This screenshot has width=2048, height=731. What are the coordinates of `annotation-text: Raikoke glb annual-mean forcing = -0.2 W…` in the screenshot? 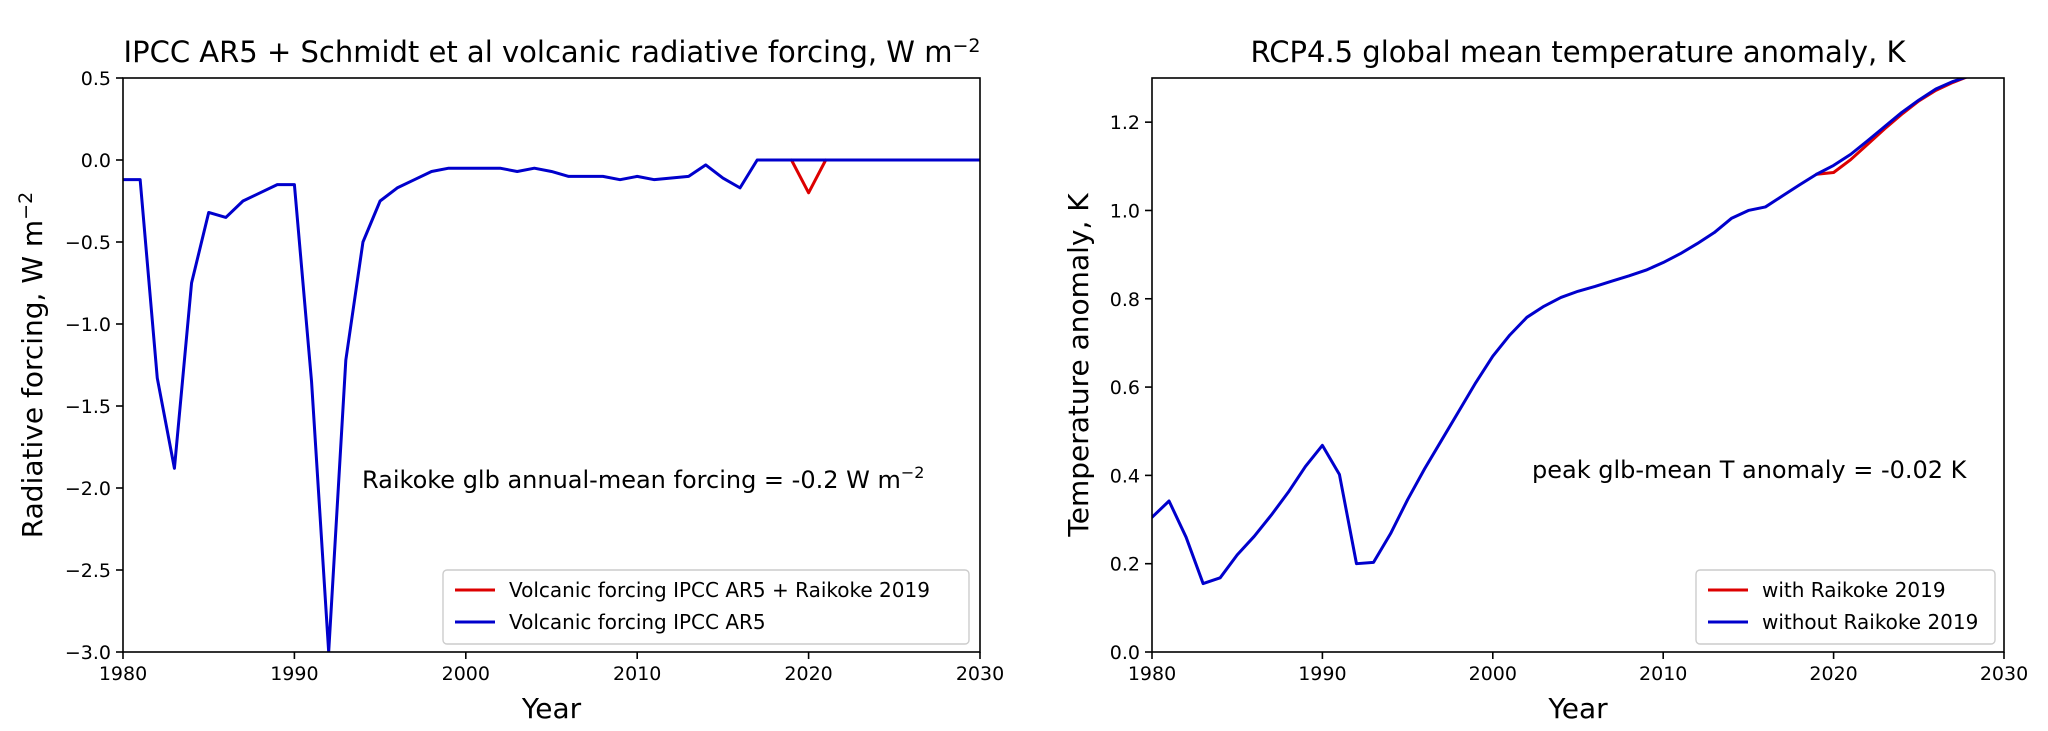 It's located at (643, 478).